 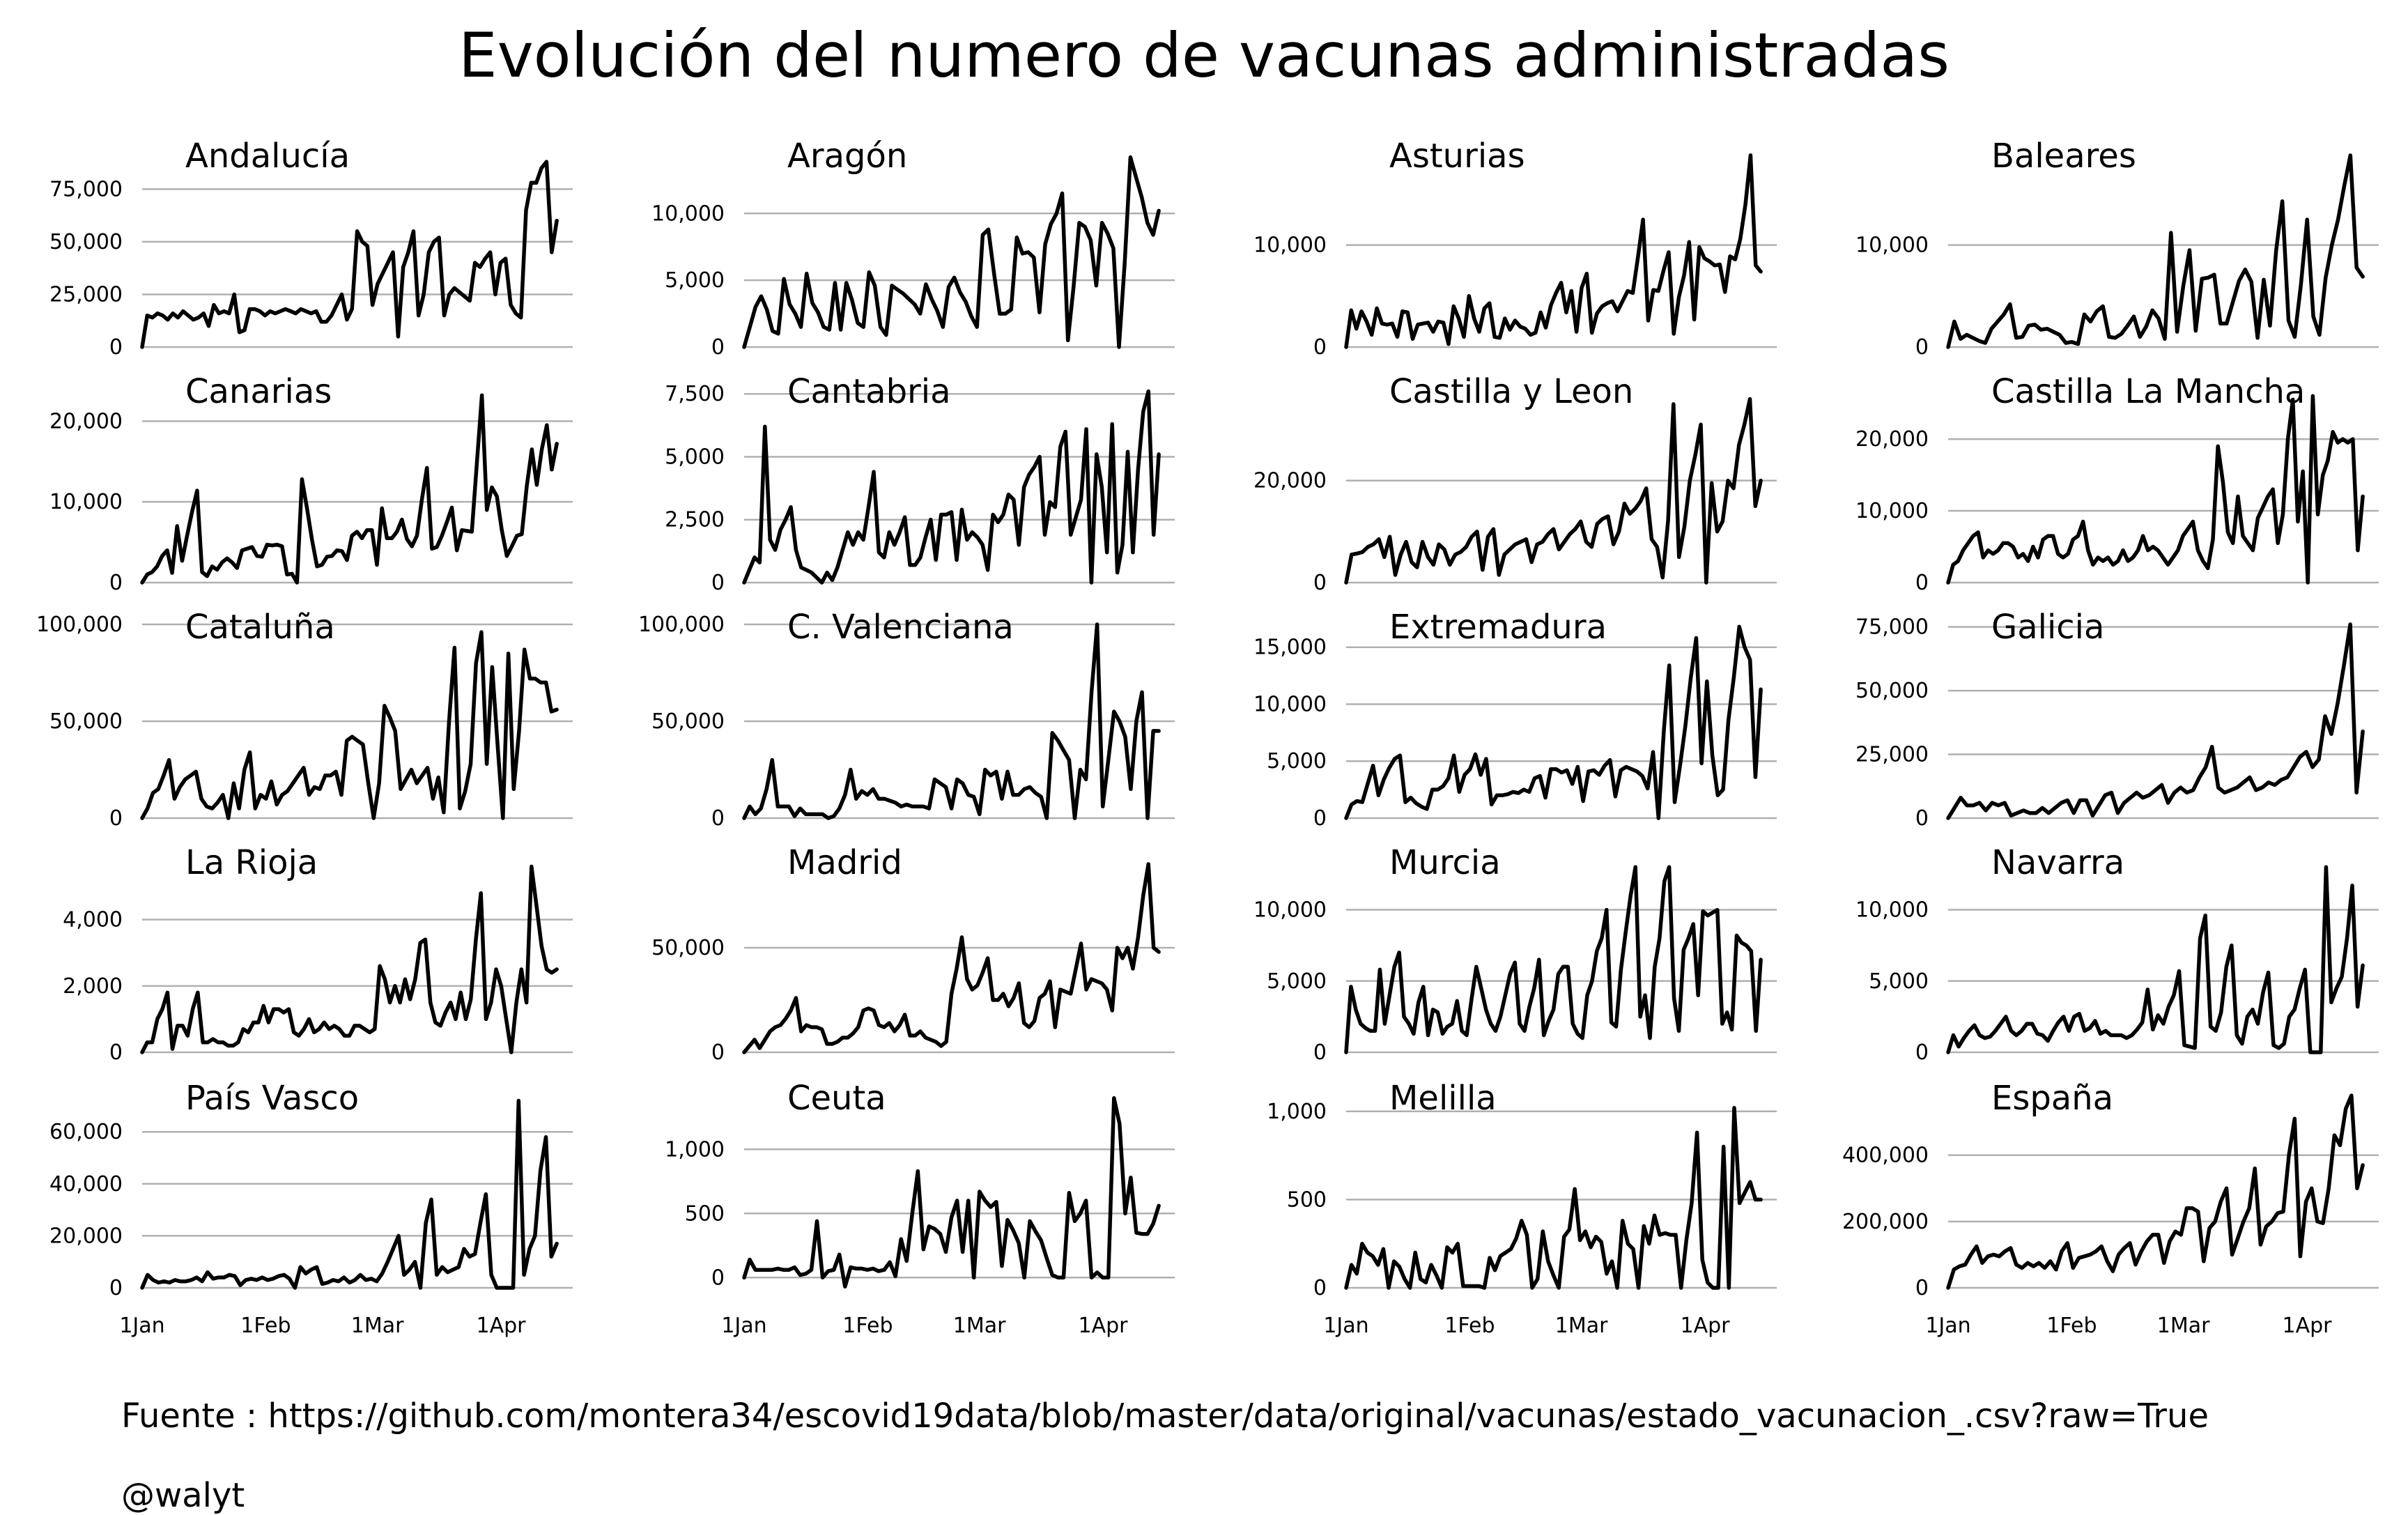 I want to click on series-line-galicia, so click(x=2155, y=721).